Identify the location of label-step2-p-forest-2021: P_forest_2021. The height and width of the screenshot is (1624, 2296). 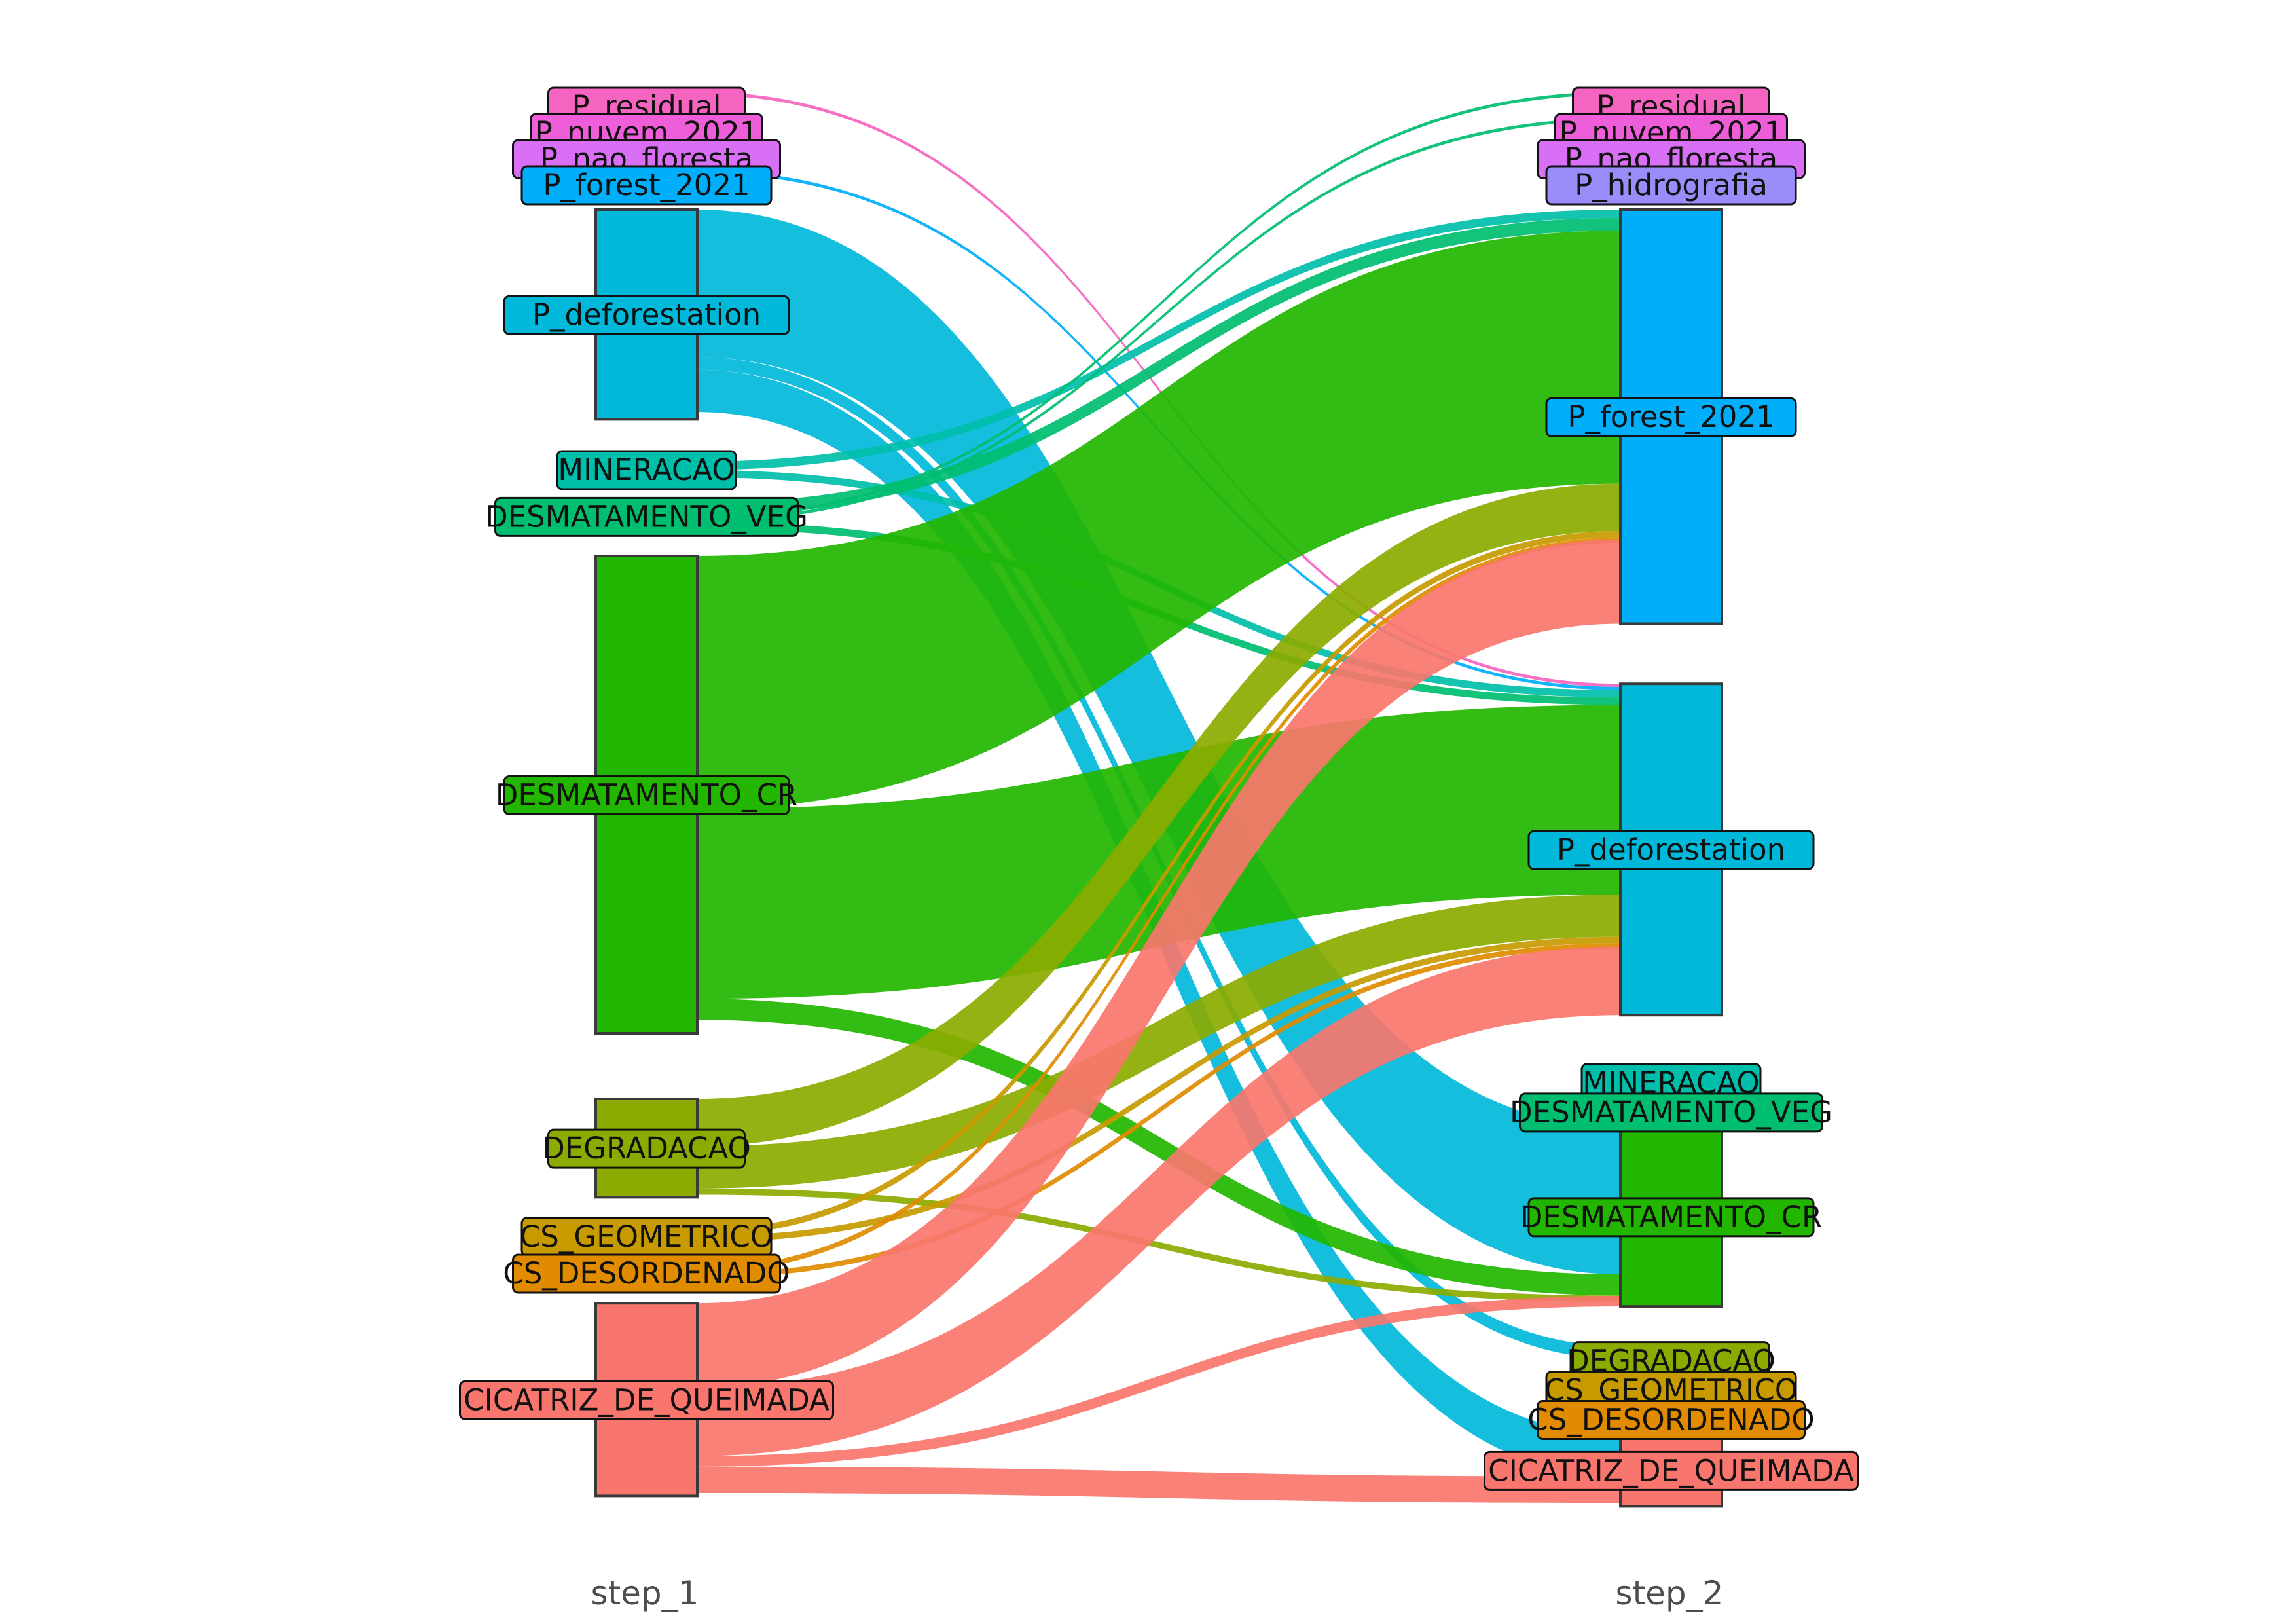
(1670, 416).